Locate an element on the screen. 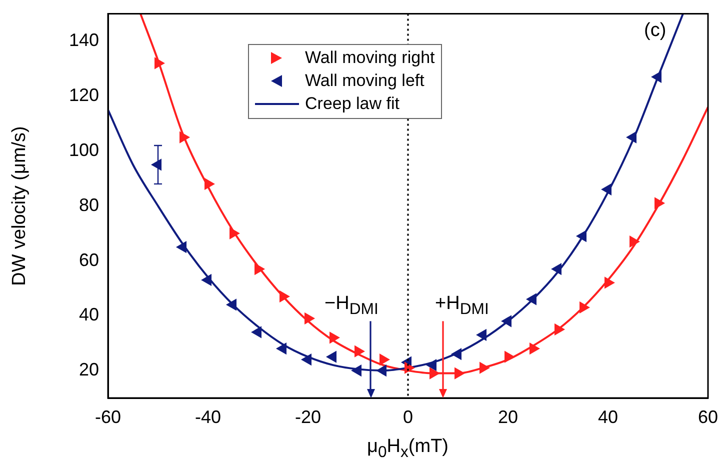 Image resolution: width=723 pixels, height=473 pixels. y-tick-label: 100 is located at coordinates (83, 150).